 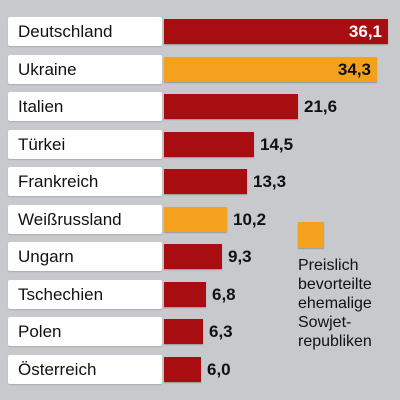 I want to click on legend-line: Sowjet-, so click(x=325, y=322).